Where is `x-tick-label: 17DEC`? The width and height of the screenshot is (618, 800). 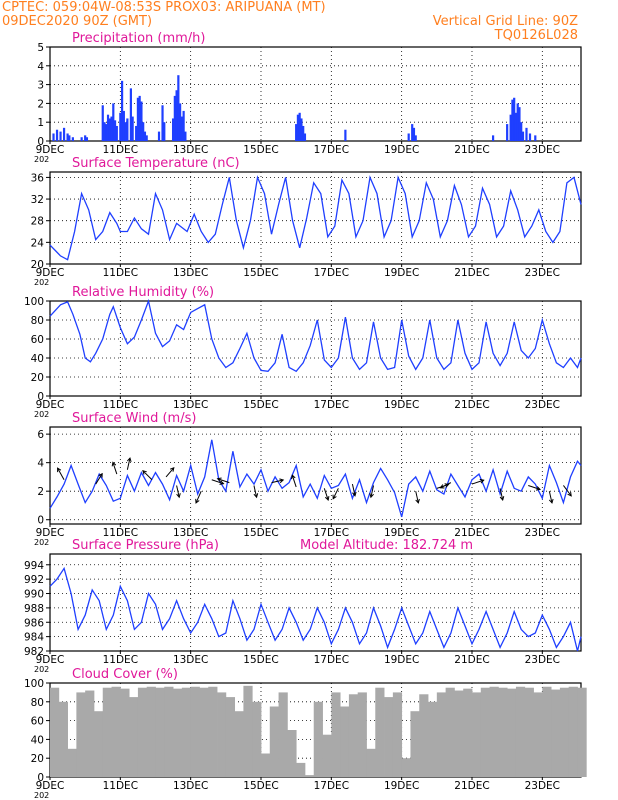
x-tick-label: 17DEC is located at coordinates (331, 660).